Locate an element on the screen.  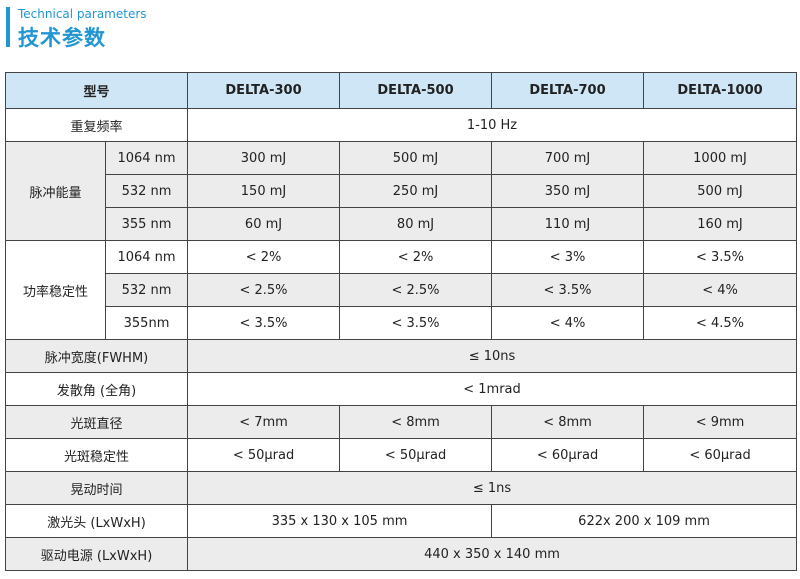
cell-value: < 9mm is located at coordinates (720, 422).